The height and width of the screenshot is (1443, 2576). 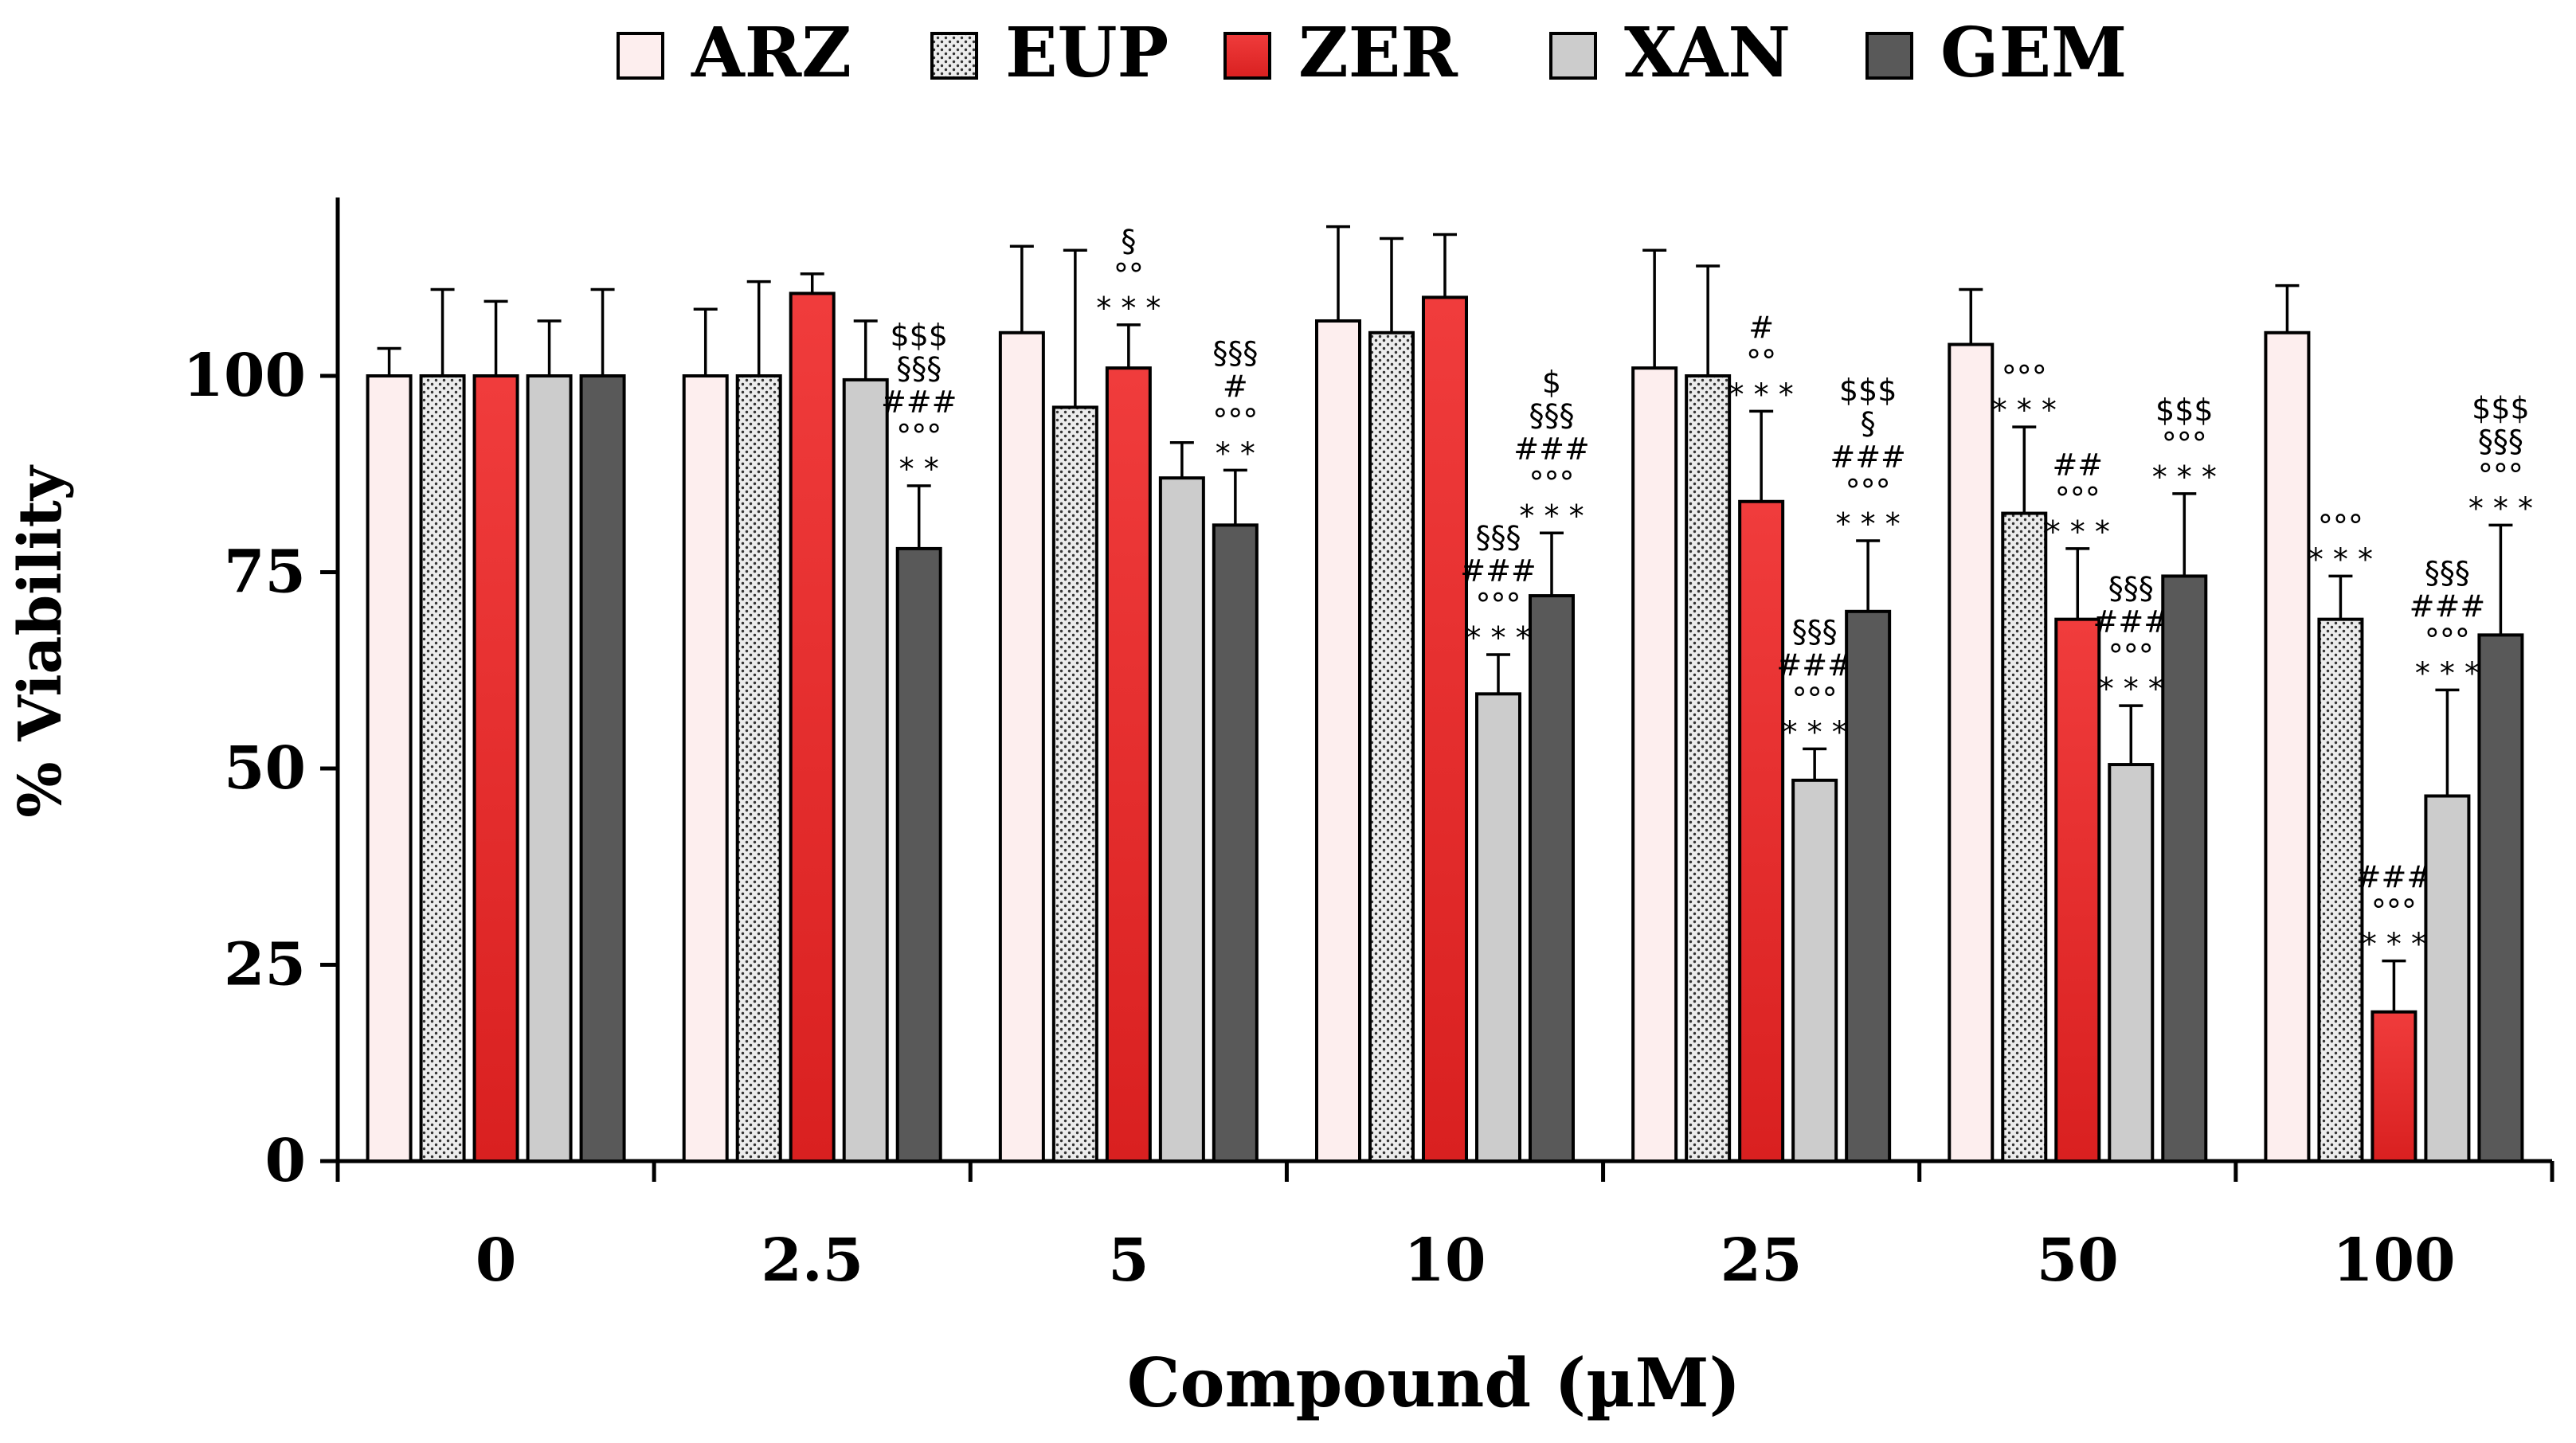 I want to click on legend-swatch-arz, so click(x=640, y=56).